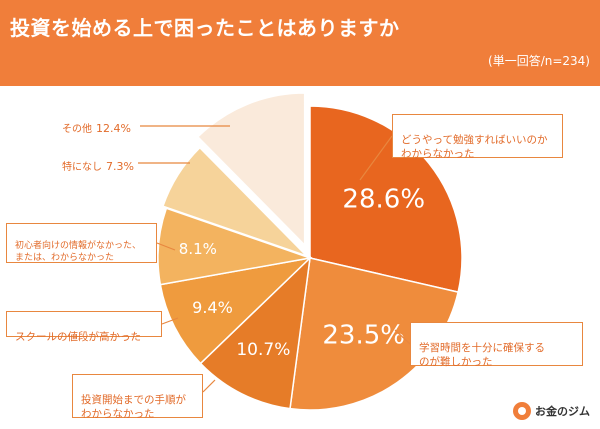 The height and width of the screenshot is (429, 600). I want to click on label-pct-5: 7.3%, so click(120, 166).